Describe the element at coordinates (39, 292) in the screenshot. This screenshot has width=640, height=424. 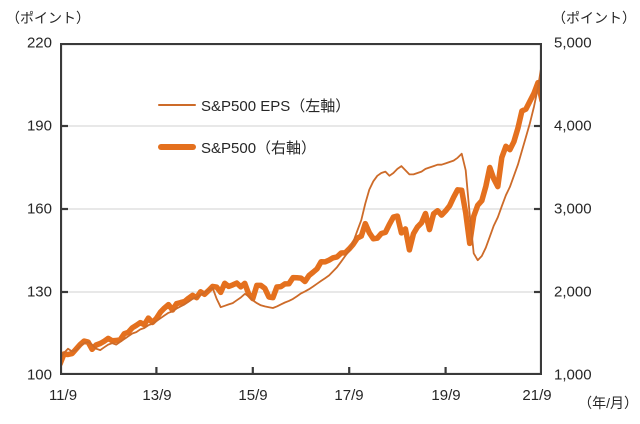
I see `left-axis-tick-130: 130` at that location.